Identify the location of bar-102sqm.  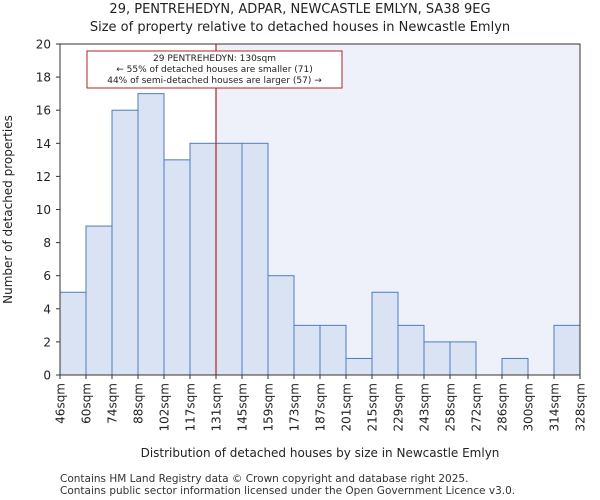
(177, 267).